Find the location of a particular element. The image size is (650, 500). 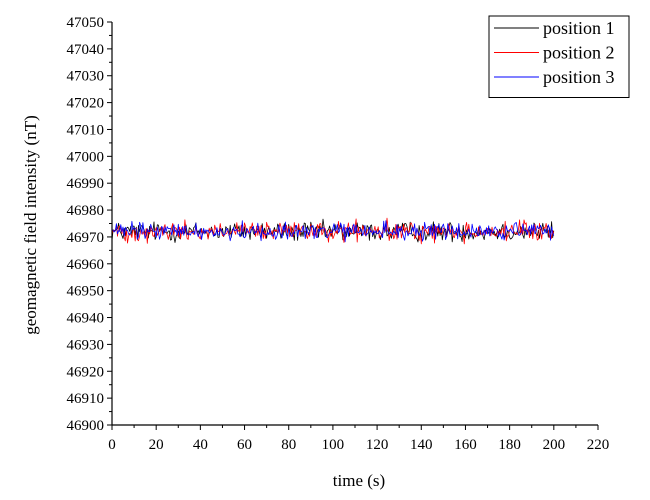

y-tick-label: 46920 is located at coordinates (86, 372).